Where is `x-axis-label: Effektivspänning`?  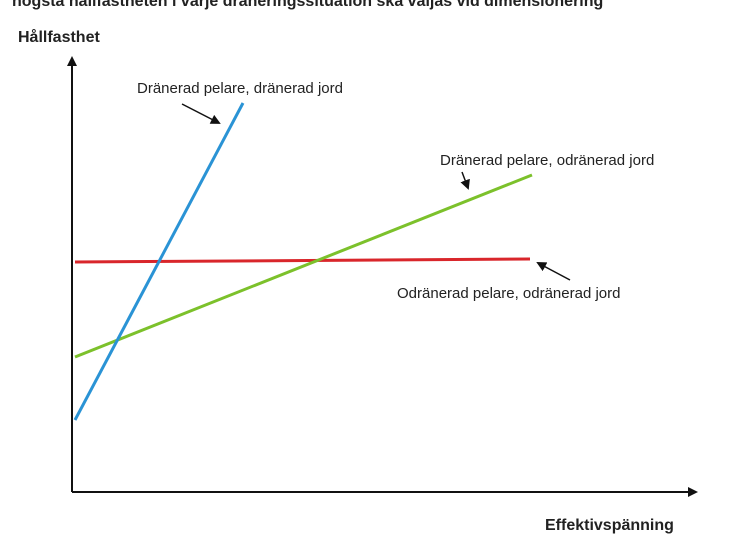 x-axis-label: Effektivspänning is located at coordinates (609, 525).